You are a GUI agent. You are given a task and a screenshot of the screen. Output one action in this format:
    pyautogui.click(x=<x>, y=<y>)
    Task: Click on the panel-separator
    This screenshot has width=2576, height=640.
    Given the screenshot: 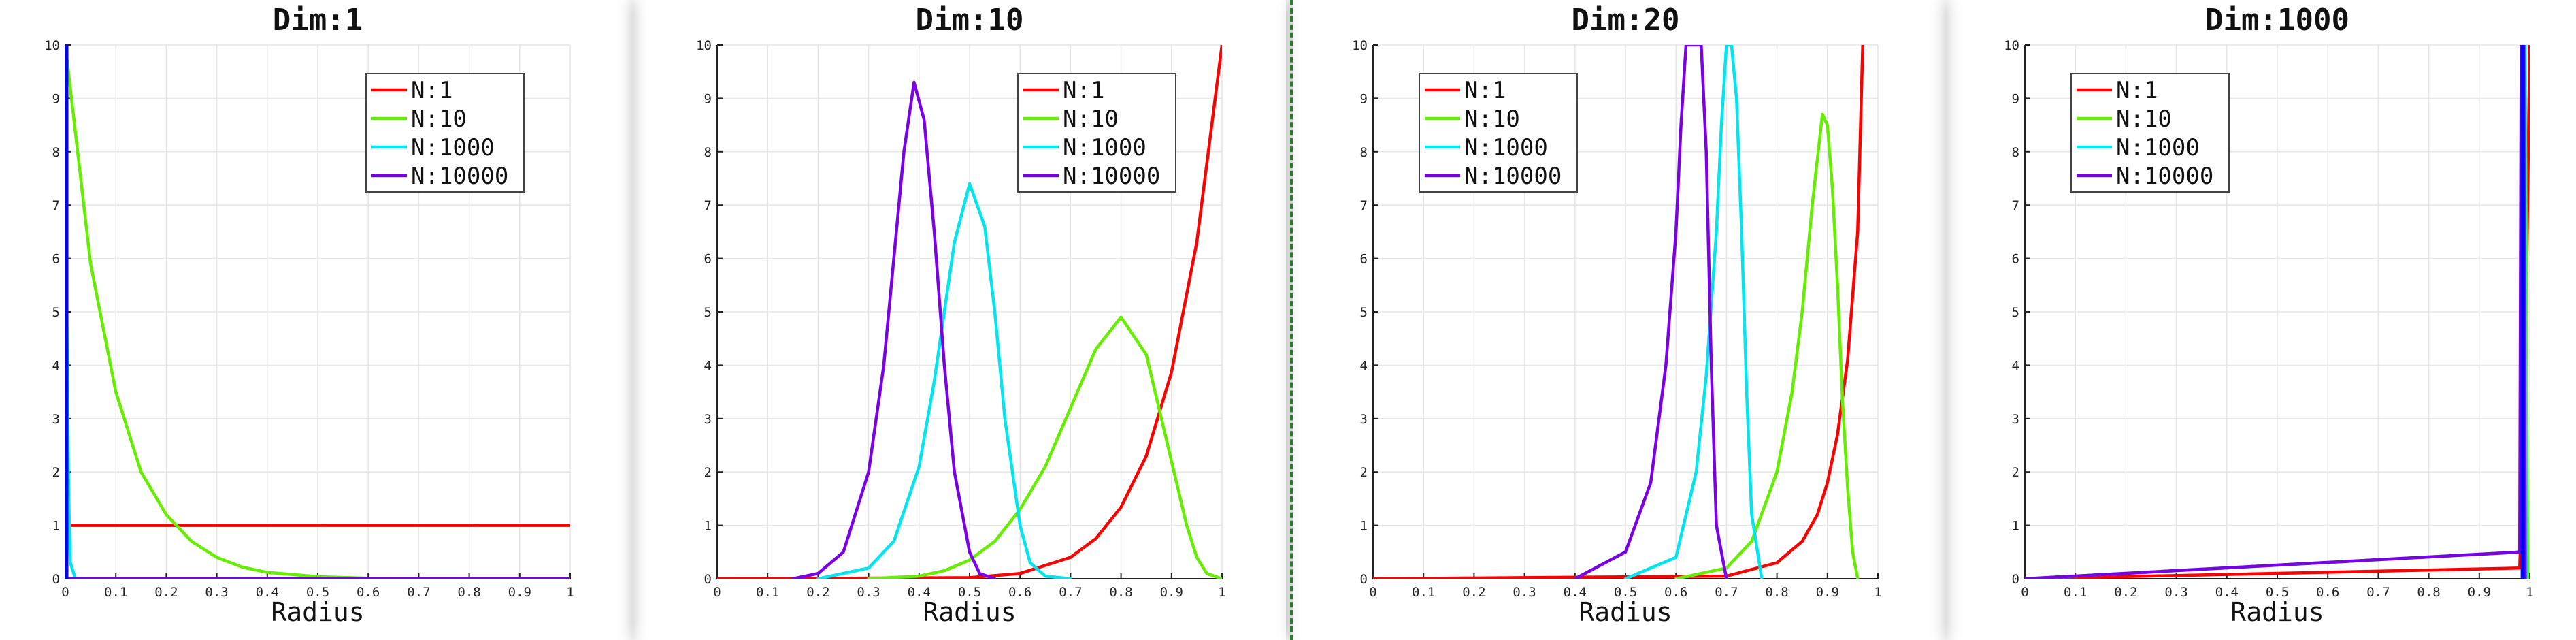 What is the action you would take?
    pyautogui.click(x=1292, y=320)
    